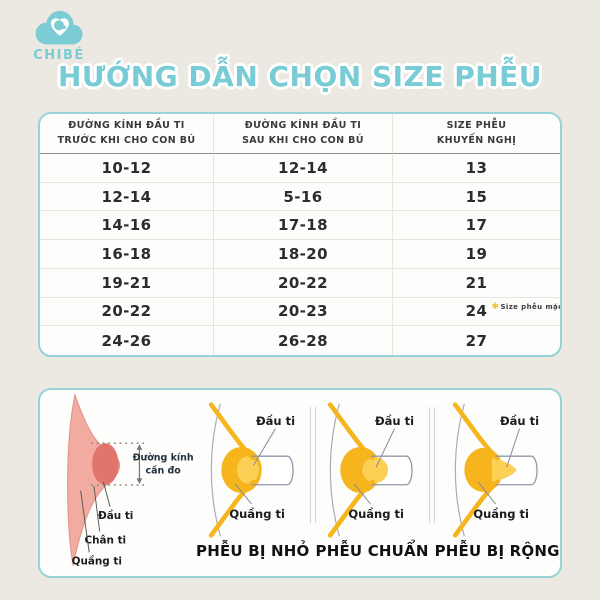 The image size is (600, 600). I want to click on funnel-caption-small: PHỄU BỊ NHỎ, so click(253, 551).